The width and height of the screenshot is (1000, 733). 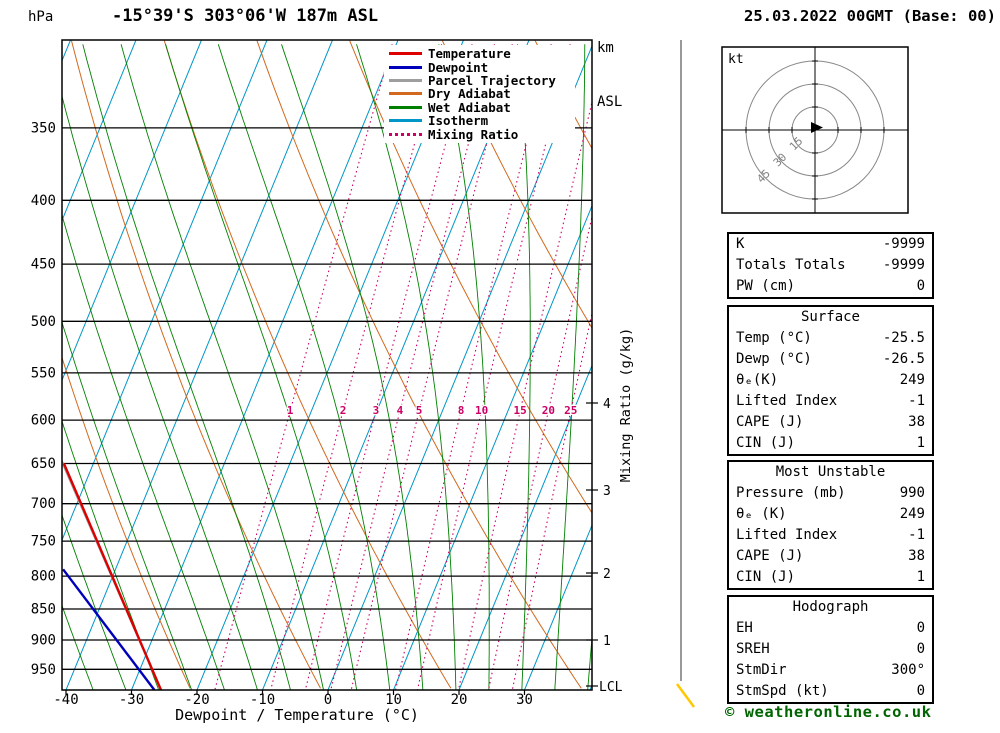 What do you see at coordinates (43, 421) in the screenshot?
I see `svg-text: 600` at bounding box center [43, 421].